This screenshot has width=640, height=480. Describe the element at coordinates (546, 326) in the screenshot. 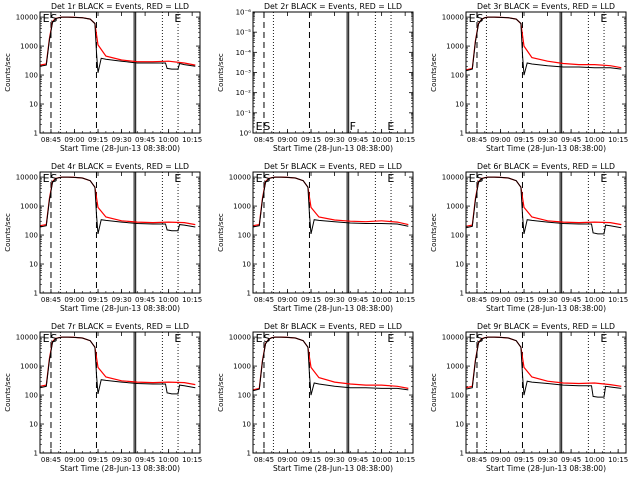

I see `panel-title: Det 9r BLACK = Events, RED = LLD` at that location.